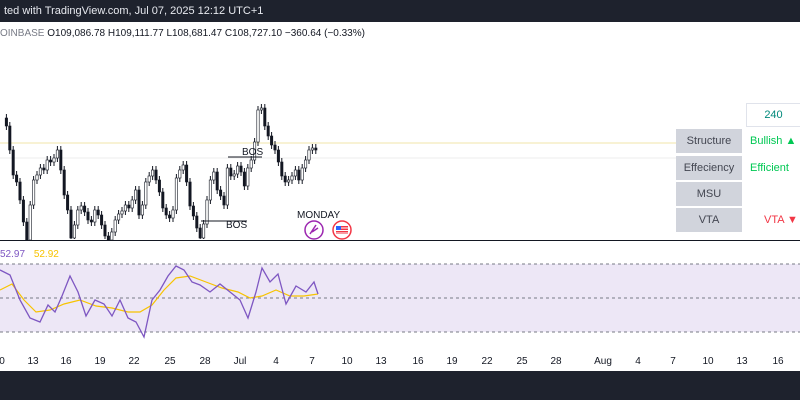 The height and width of the screenshot is (400, 800). Describe the element at coordinates (22, 33) in the screenshot. I see `ticker-label: OINBASE` at that location.